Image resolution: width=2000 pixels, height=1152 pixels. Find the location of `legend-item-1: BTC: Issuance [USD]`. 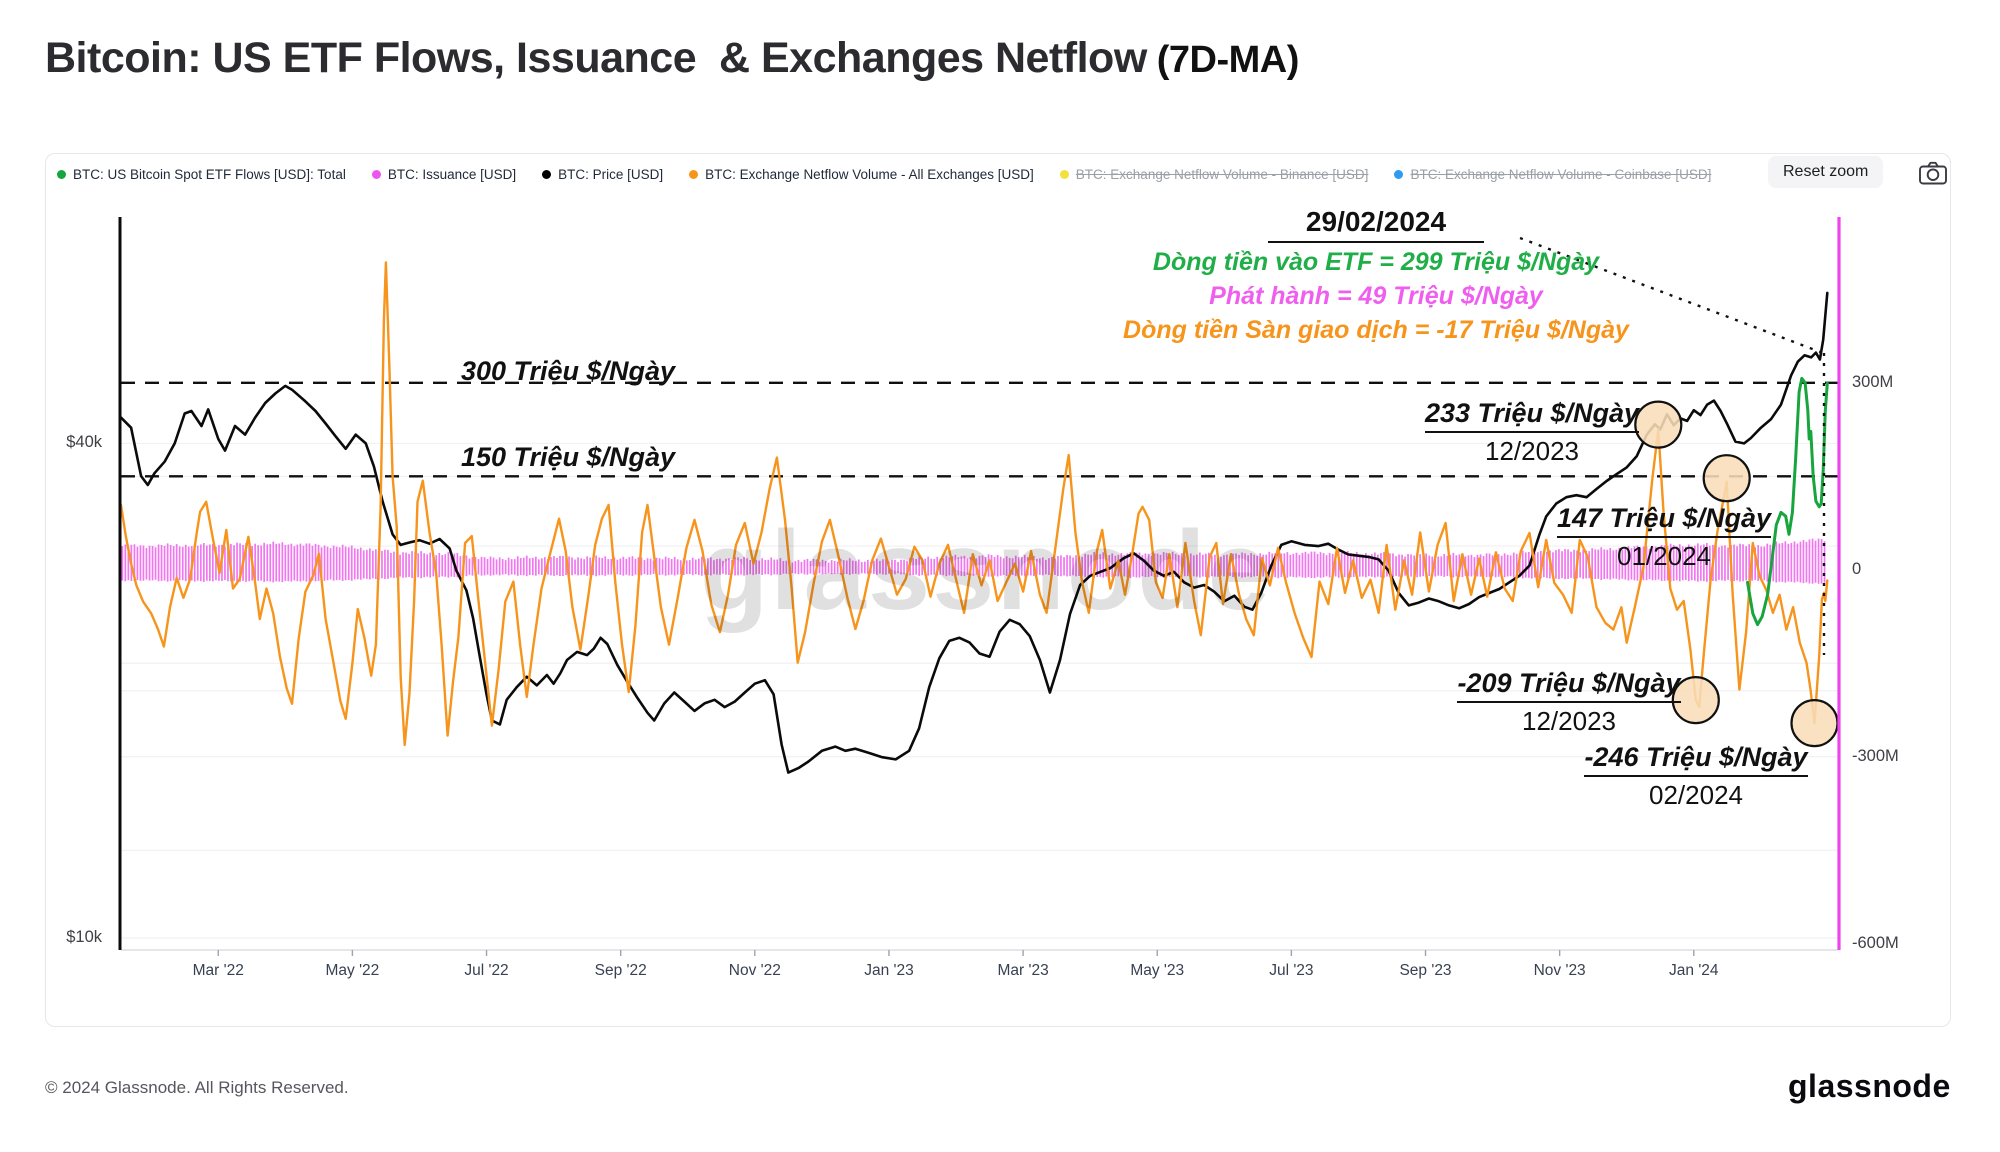

legend-item-1: BTC: Issuance [USD] is located at coordinates (443, 174).